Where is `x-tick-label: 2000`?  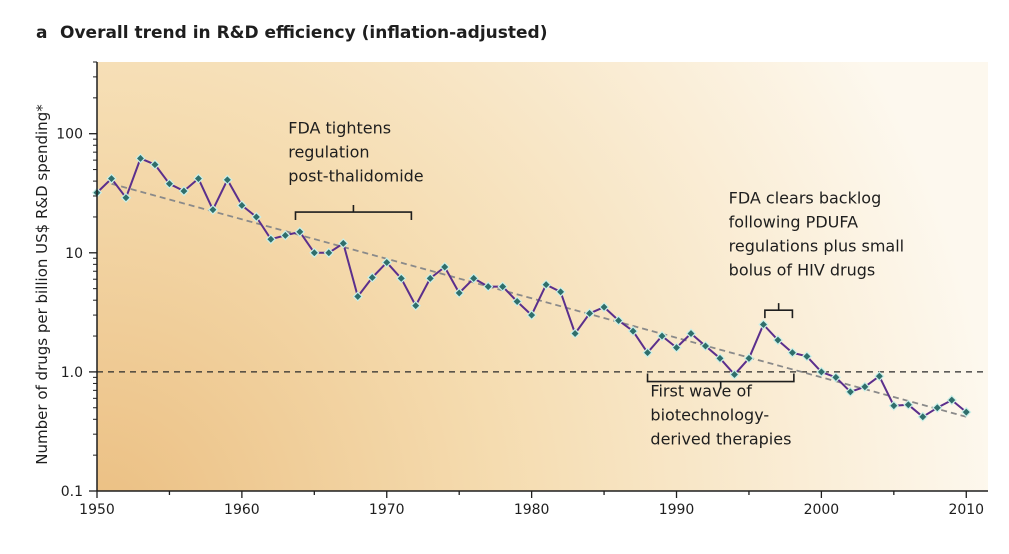
x-tick-label: 2000 is located at coordinates (822, 510).